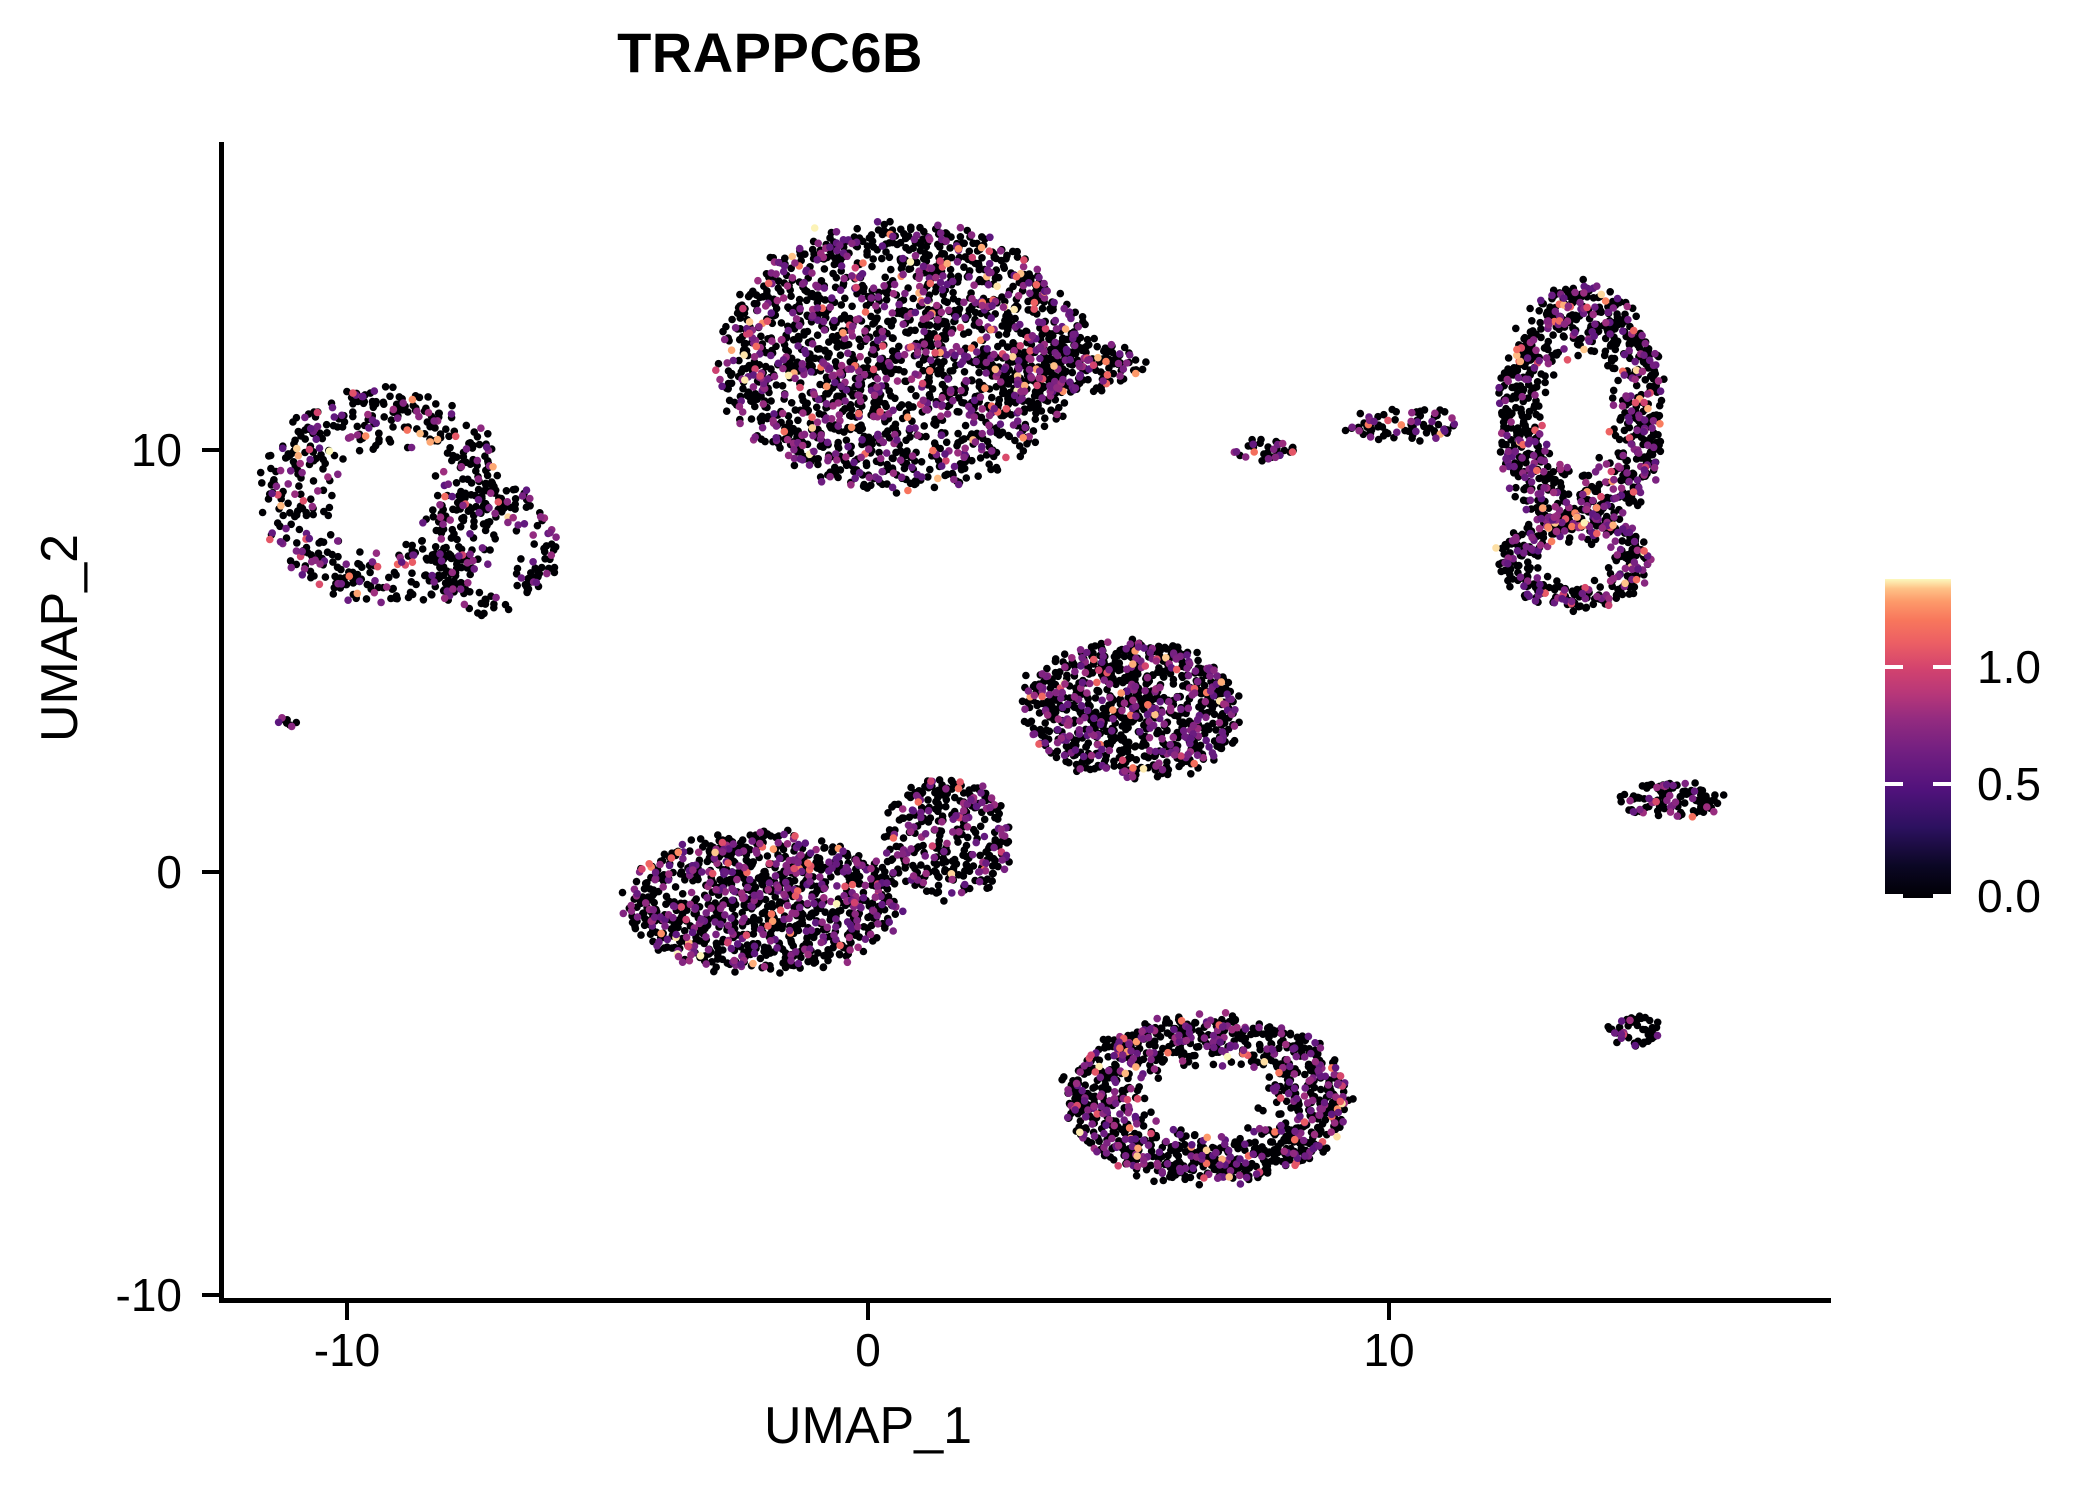 The width and height of the screenshot is (2100, 1500). What do you see at coordinates (210, 1295) in the screenshot?
I see `y-tick-mark-neg10` at bounding box center [210, 1295].